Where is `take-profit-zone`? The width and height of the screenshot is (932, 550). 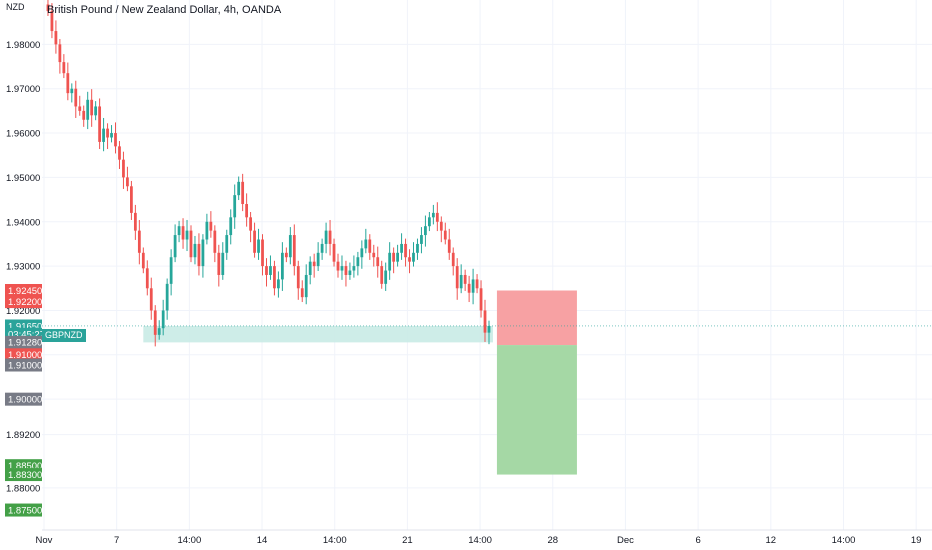
take-profit-zone is located at coordinates (536, 410).